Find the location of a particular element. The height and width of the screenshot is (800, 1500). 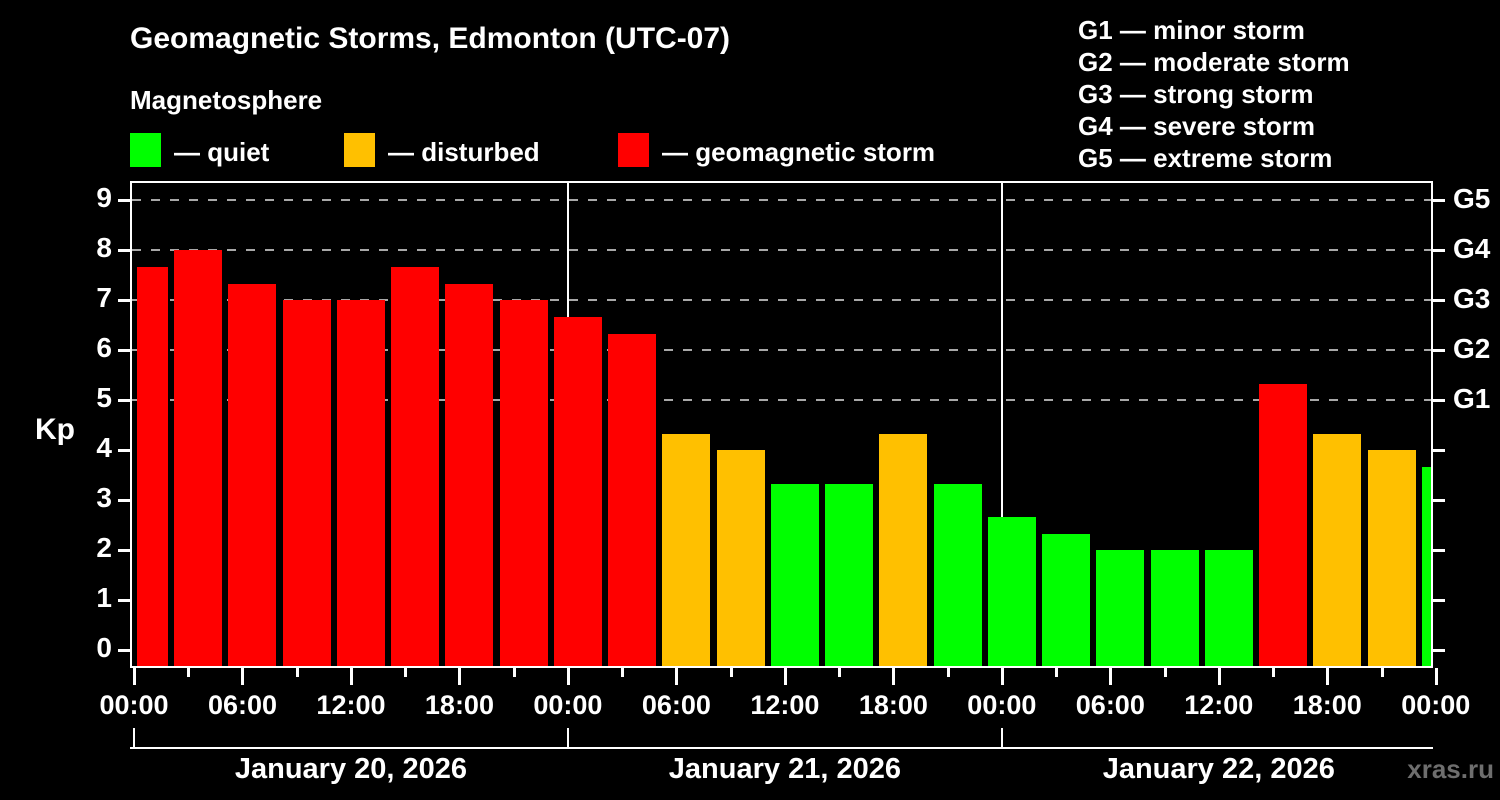

y-tick-label: 6 is located at coordinates (104, 347).